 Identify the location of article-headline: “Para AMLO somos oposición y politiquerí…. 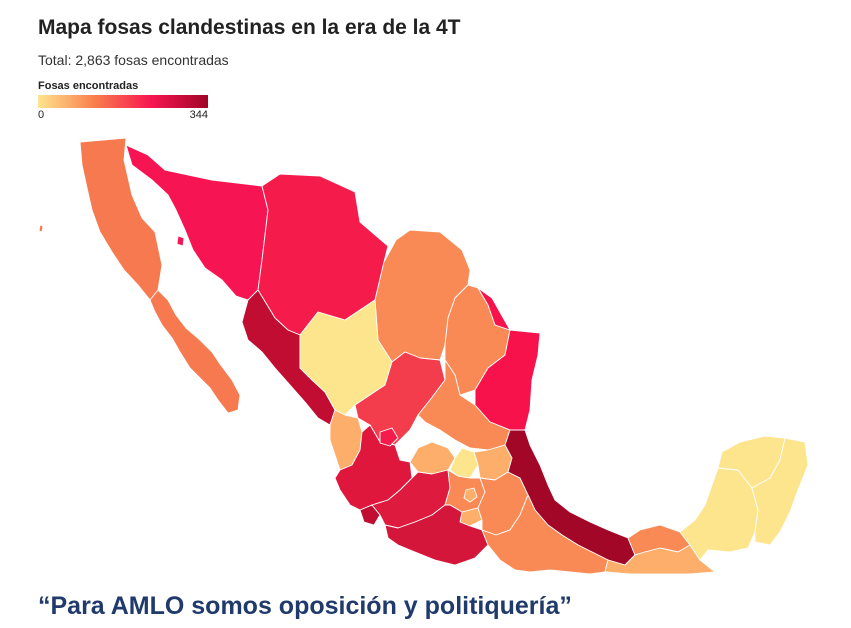
(305, 606).